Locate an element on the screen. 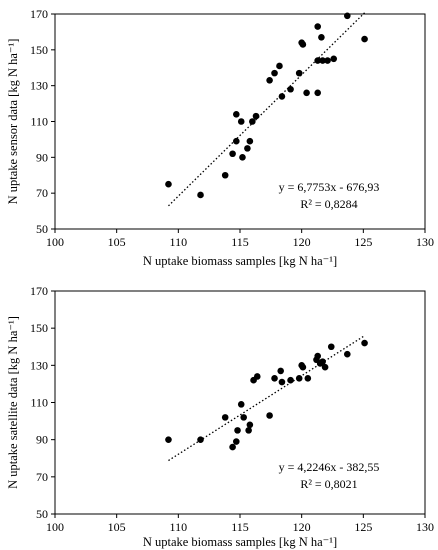 The width and height of the screenshot is (438, 550). r-squared-label: R² = 0,8021 is located at coordinates (328, 484).